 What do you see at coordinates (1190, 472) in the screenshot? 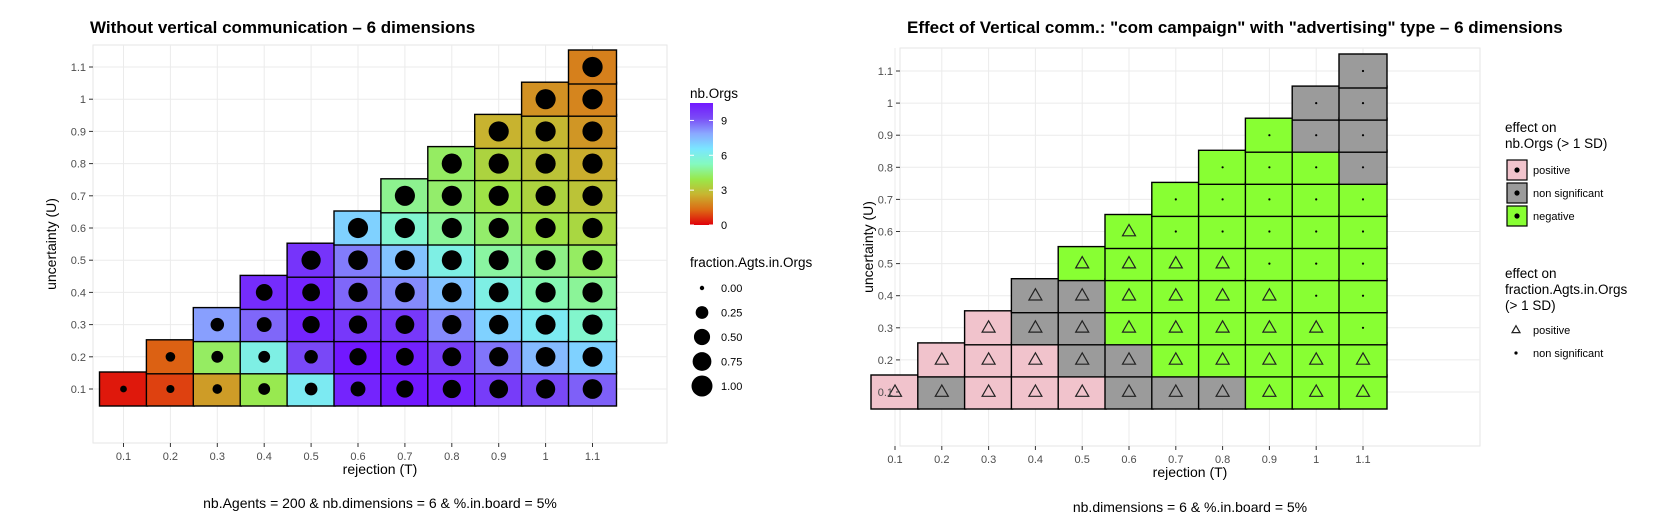
I see `right-x-axis-label: rejection (T)` at bounding box center [1190, 472].